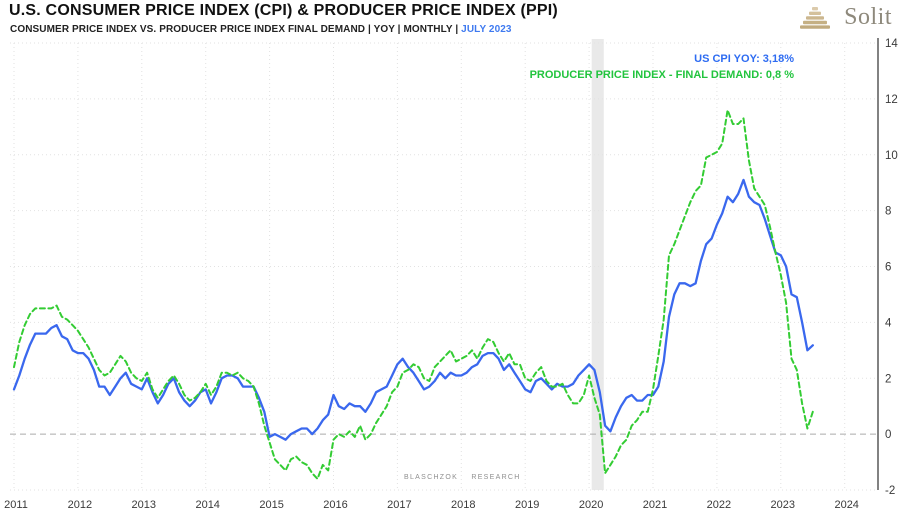 Image resolution: width=900 pixels, height=516 pixels. I want to click on pyramid-icon, so click(815, 17).